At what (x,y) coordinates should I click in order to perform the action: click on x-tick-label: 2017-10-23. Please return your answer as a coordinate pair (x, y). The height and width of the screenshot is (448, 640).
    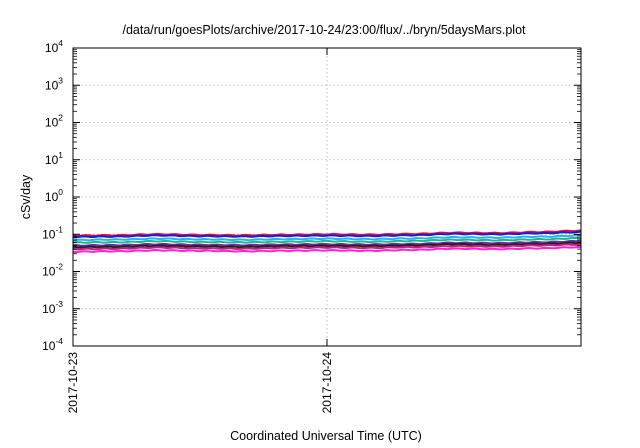
    Looking at the image, I should click on (73, 383).